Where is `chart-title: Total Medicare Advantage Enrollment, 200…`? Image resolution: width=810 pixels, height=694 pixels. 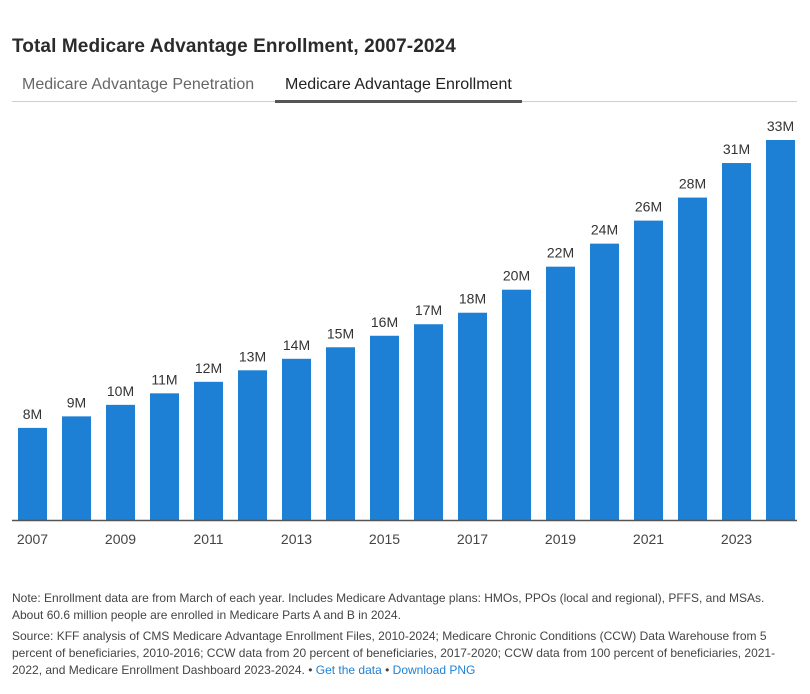 chart-title: Total Medicare Advantage Enrollment, 200… is located at coordinates (234, 46).